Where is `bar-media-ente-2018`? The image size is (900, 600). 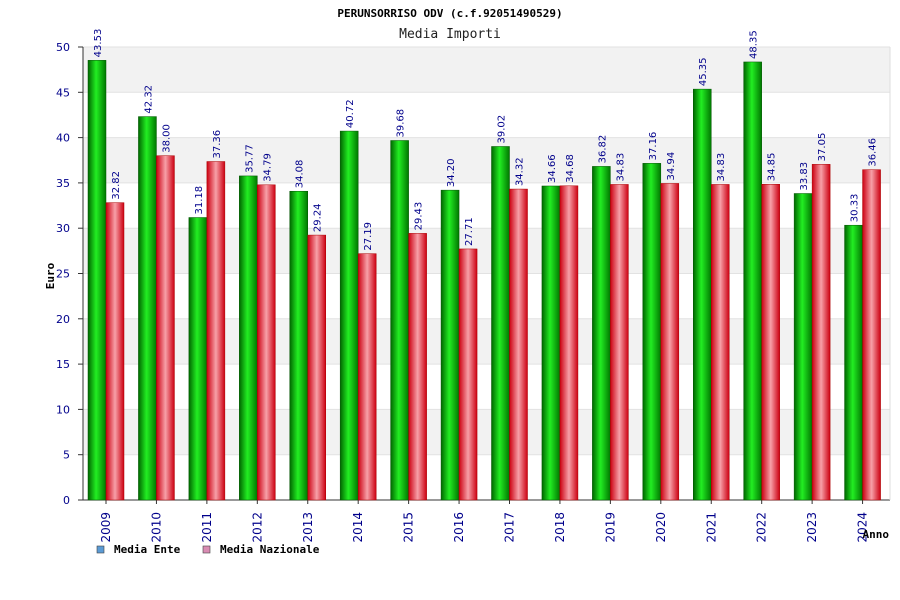
bar-media-ente-2018 is located at coordinates (551, 343).